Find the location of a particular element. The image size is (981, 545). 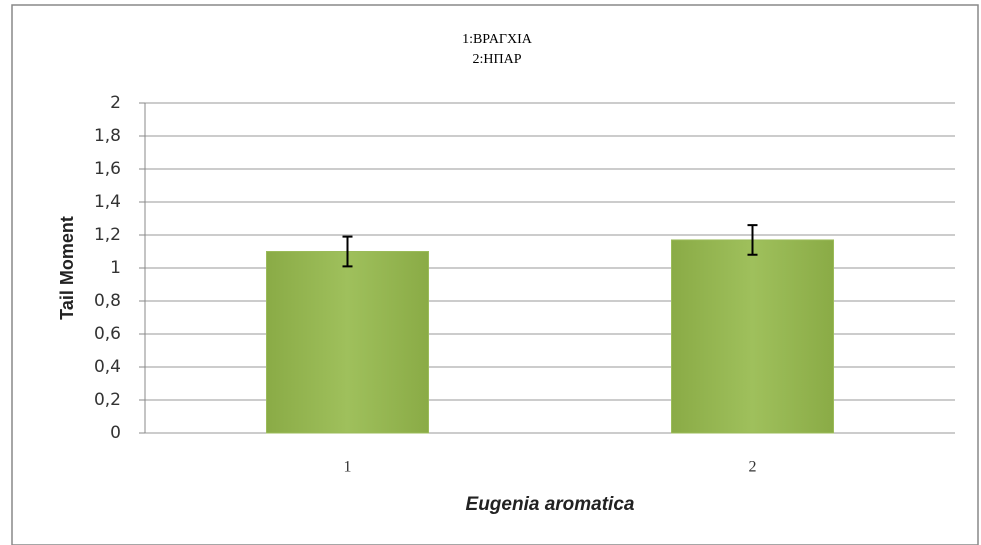

x-tick-label: 2 is located at coordinates (753, 467).